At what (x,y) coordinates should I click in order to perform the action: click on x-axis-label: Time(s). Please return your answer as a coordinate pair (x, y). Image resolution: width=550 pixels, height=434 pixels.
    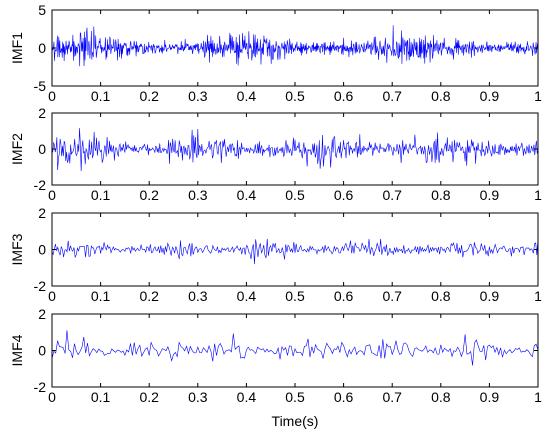
    Looking at the image, I should click on (295, 421).